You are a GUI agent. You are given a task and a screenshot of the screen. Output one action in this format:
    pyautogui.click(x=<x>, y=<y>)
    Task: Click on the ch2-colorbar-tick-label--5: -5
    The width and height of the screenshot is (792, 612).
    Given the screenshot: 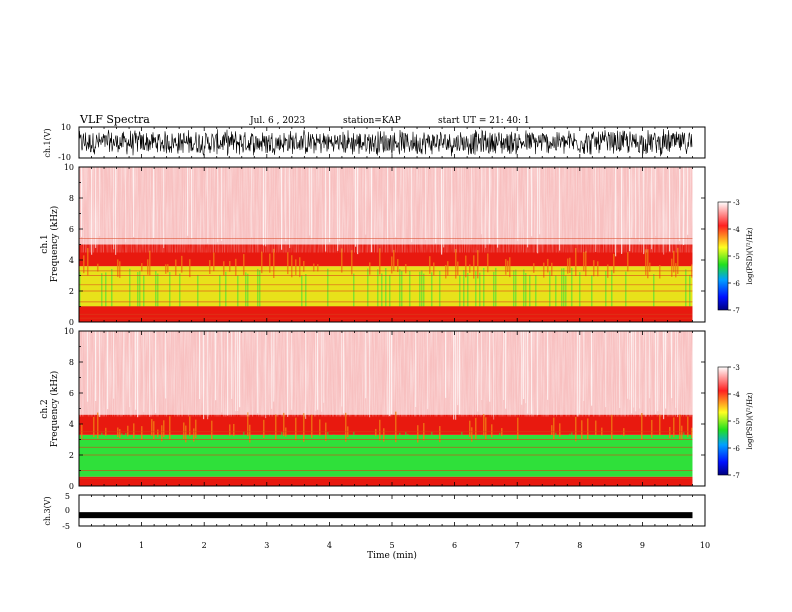 What is the action you would take?
    pyautogui.click(x=736, y=422)
    